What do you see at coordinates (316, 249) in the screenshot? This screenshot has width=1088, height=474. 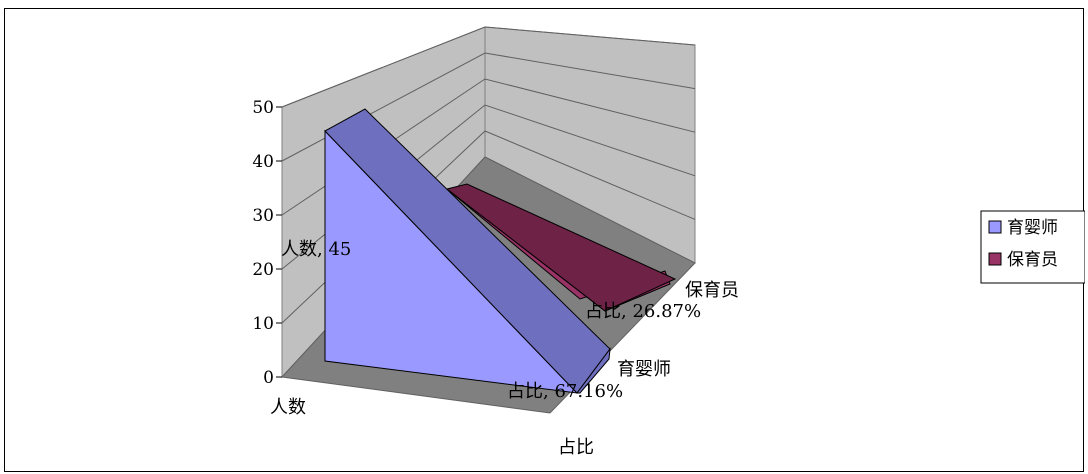 I see `data-label: 人数, 45` at bounding box center [316, 249].